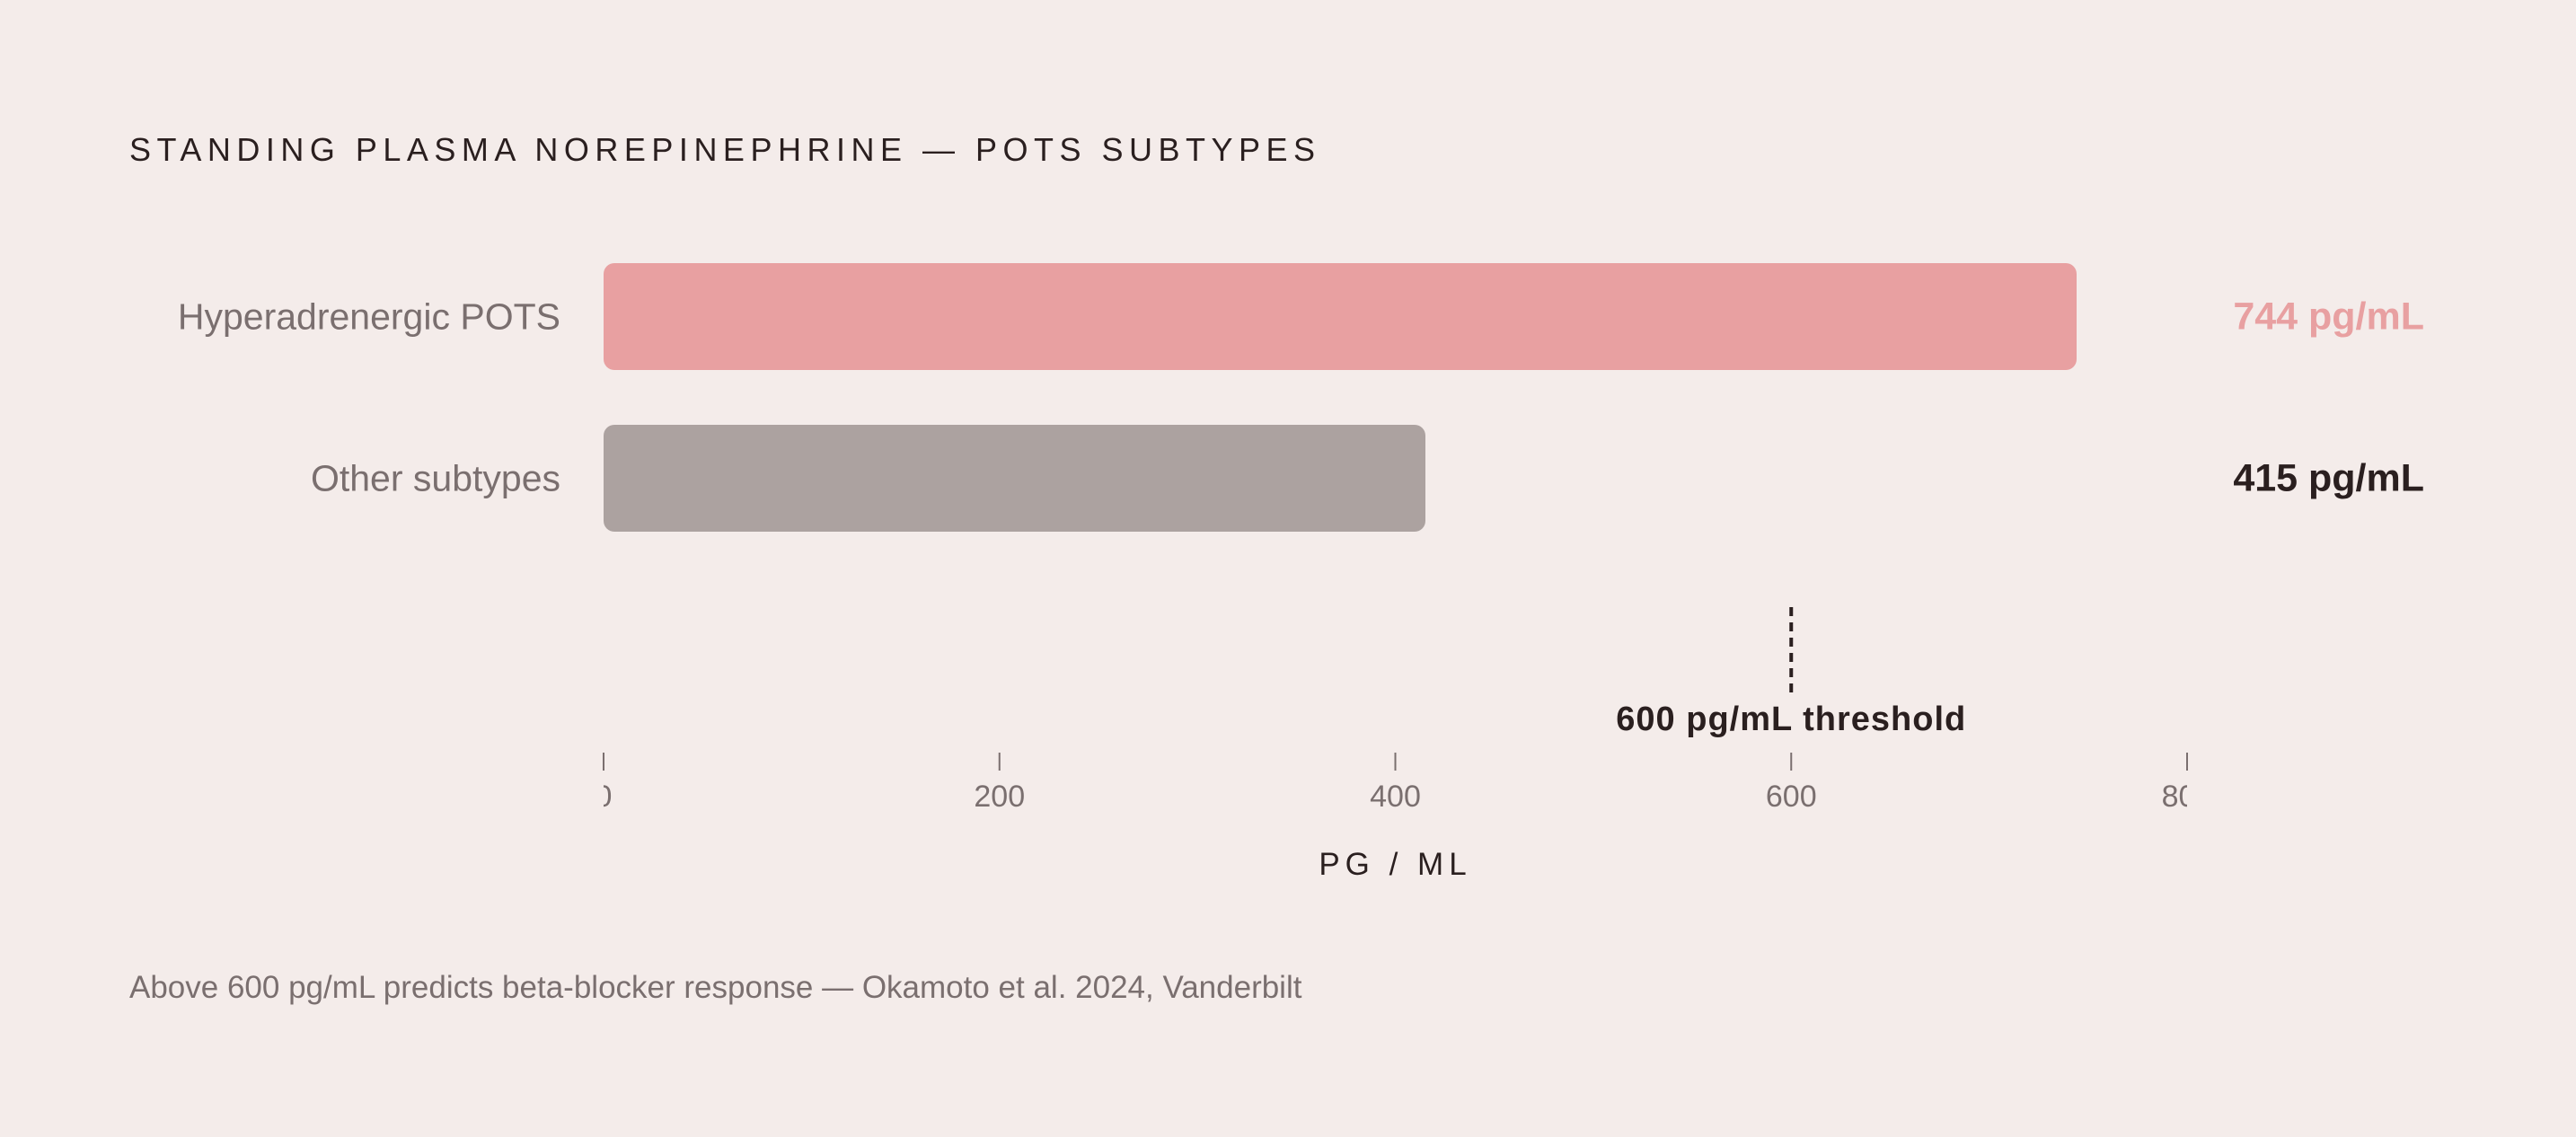 Image resolution: width=2576 pixels, height=1137 pixels. I want to click on value-label-hyperadrenergic-pots: 744 pg/mL, so click(2328, 316).